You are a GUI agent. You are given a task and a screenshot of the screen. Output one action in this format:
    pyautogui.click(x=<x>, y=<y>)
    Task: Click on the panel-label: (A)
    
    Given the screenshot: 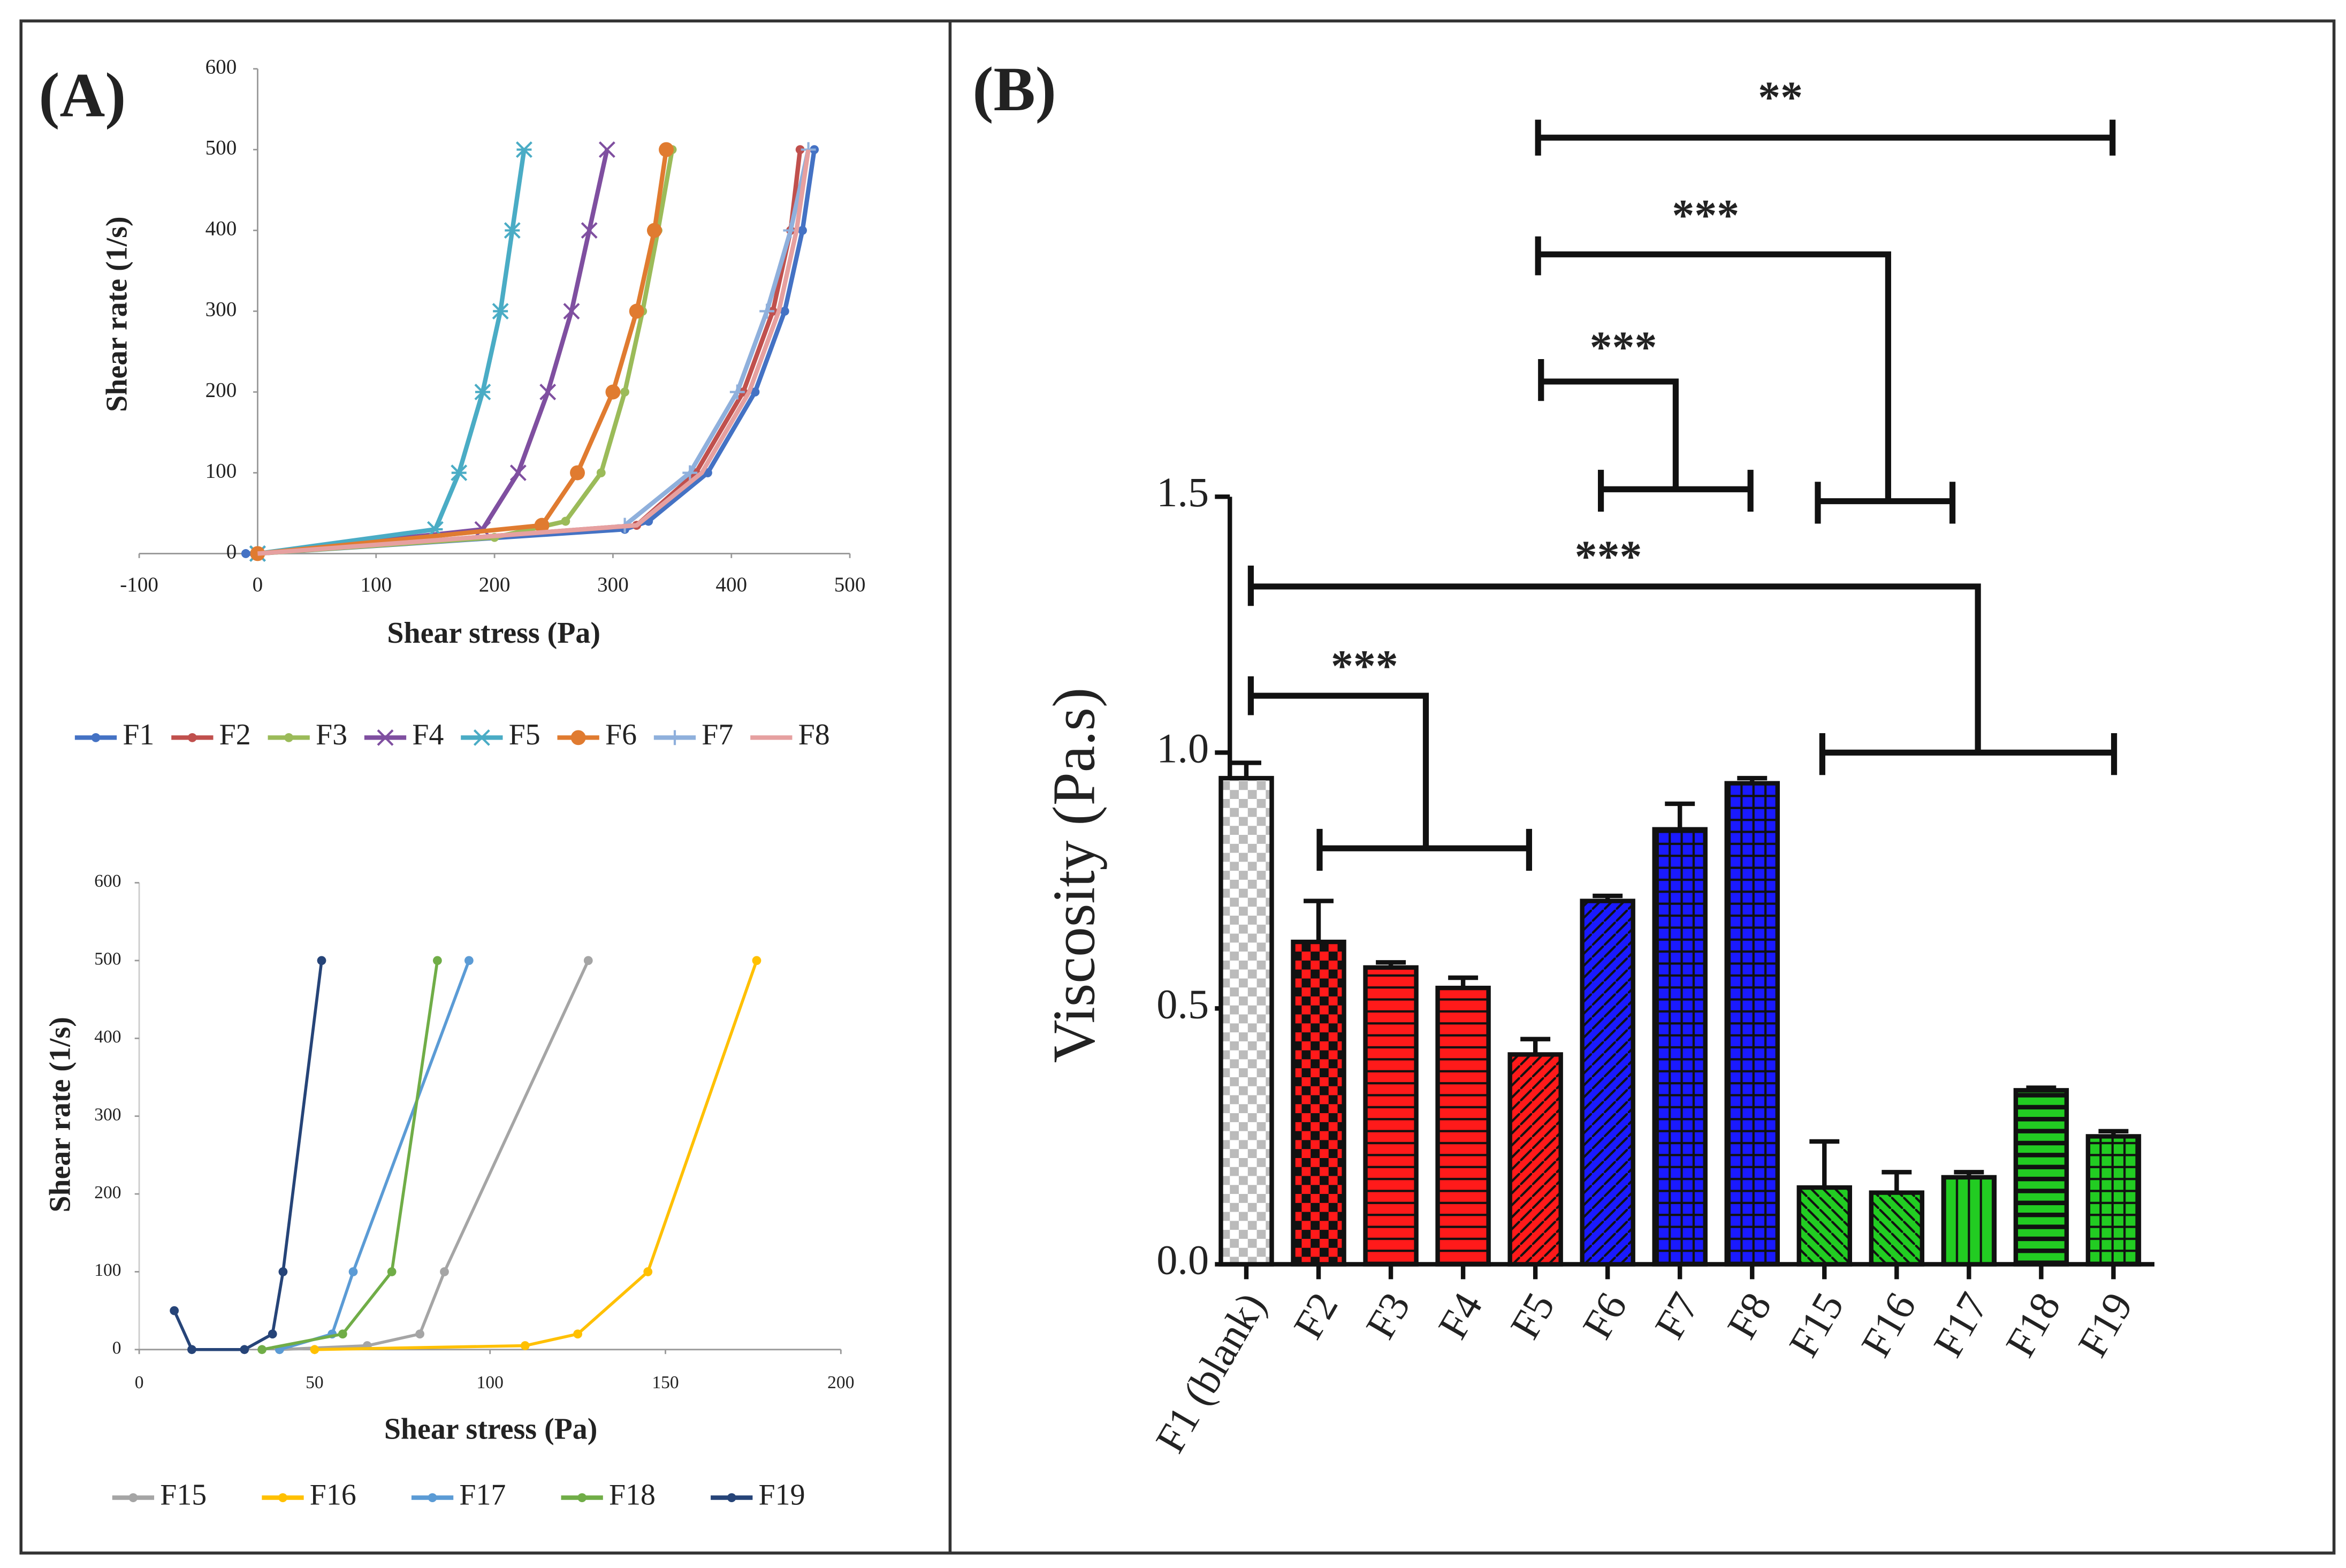 What is the action you would take?
    pyautogui.click(x=82, y=95)
    